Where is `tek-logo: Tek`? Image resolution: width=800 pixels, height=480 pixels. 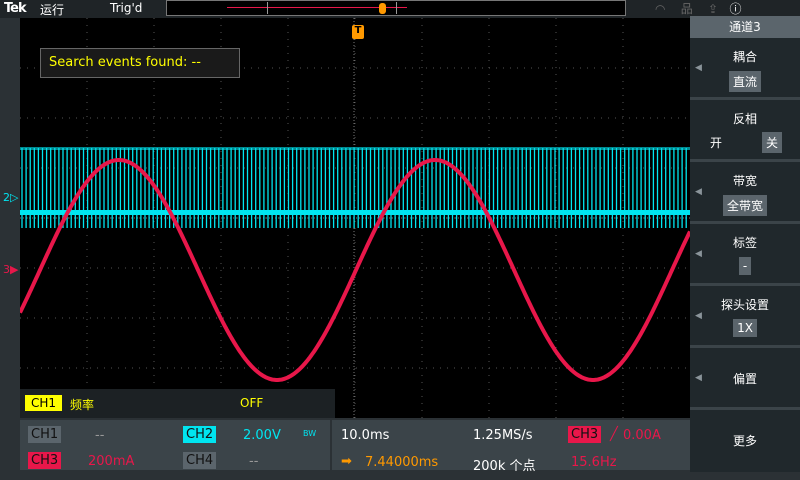
tek-logo: Tek is located at coordinates (15, 8).